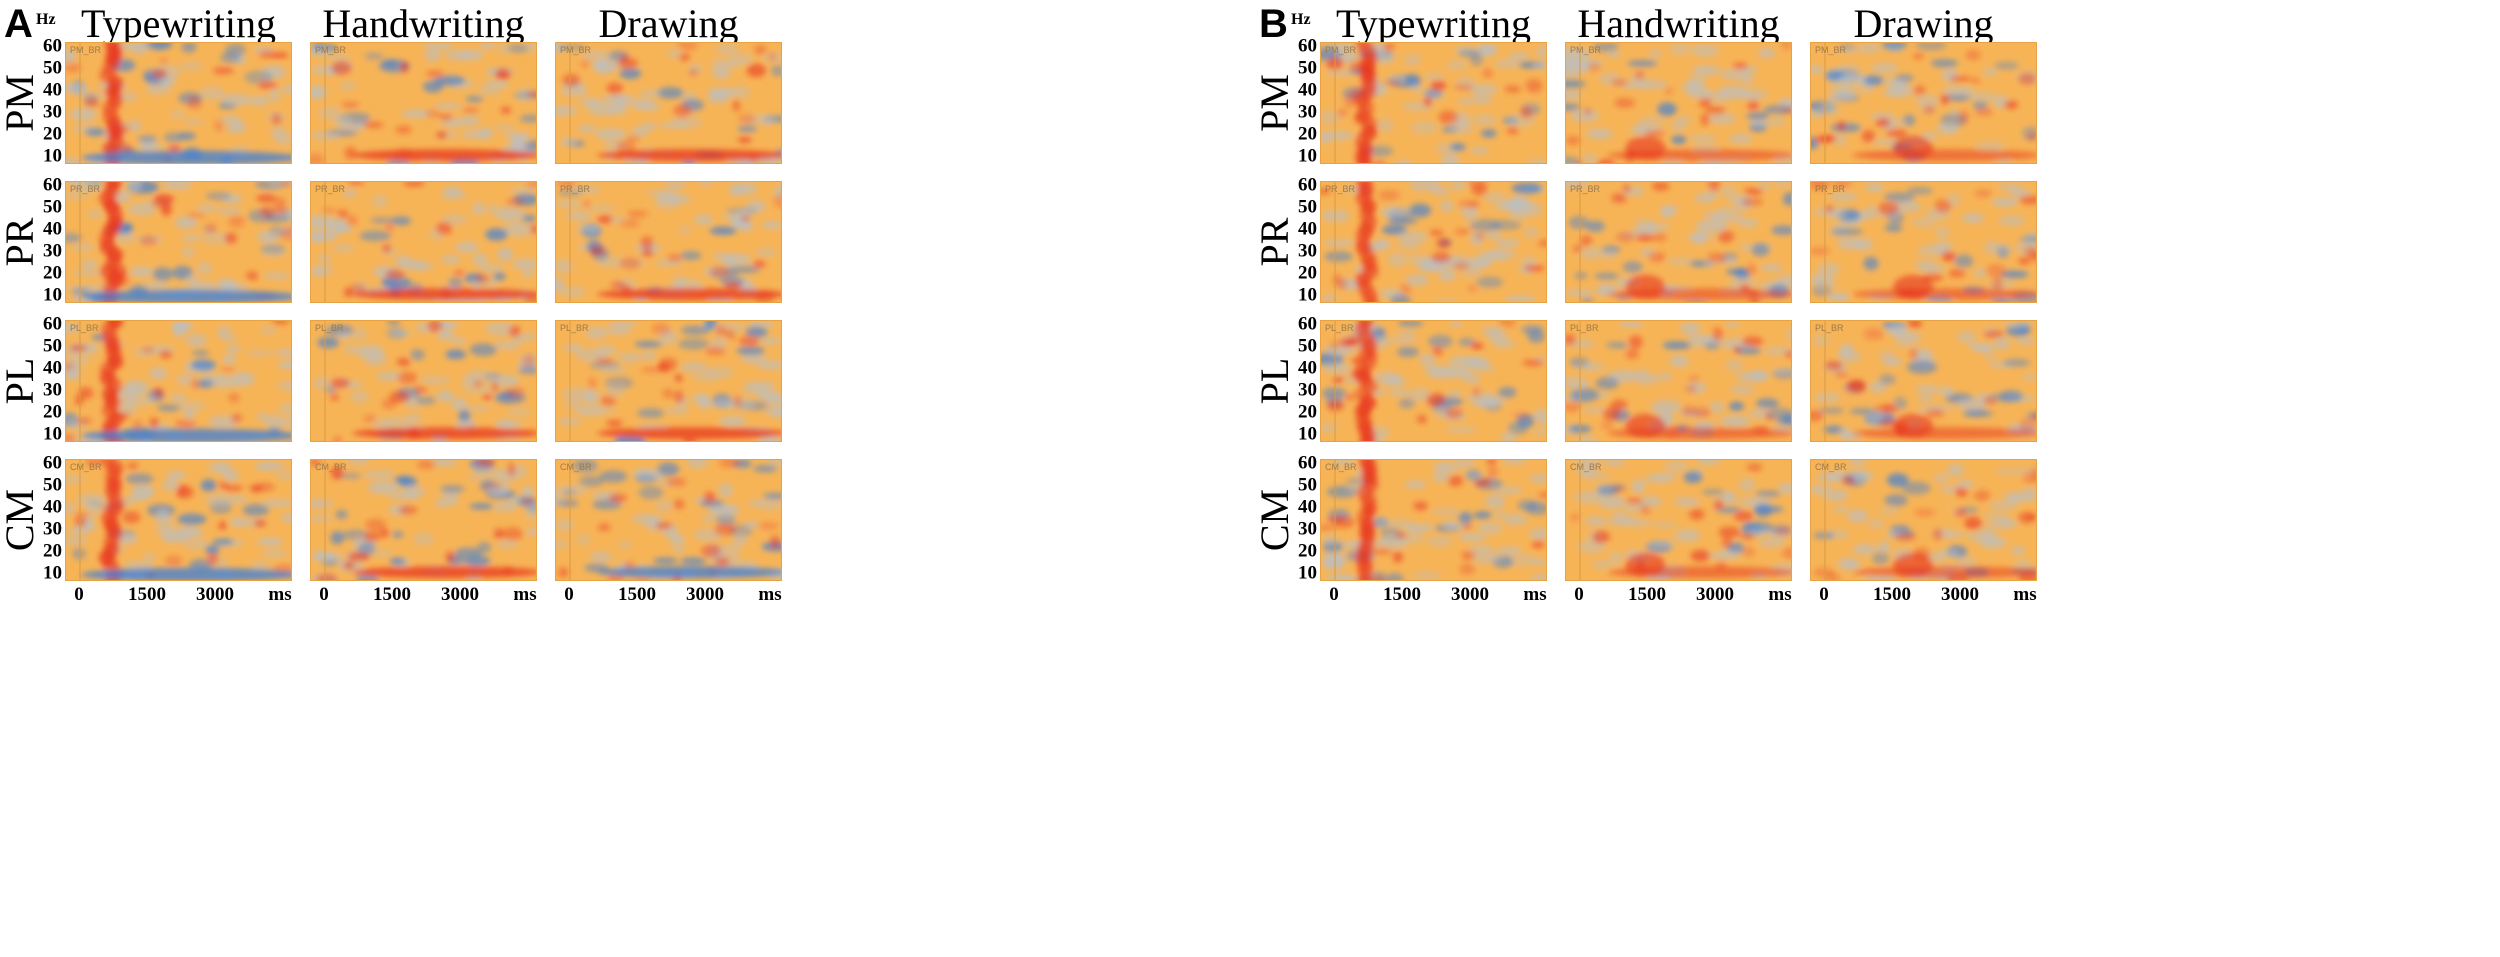  What do you see at coordinates (21, 103) in the screenshot?
I see `row-label: PM` at bounding box center [21, 103].